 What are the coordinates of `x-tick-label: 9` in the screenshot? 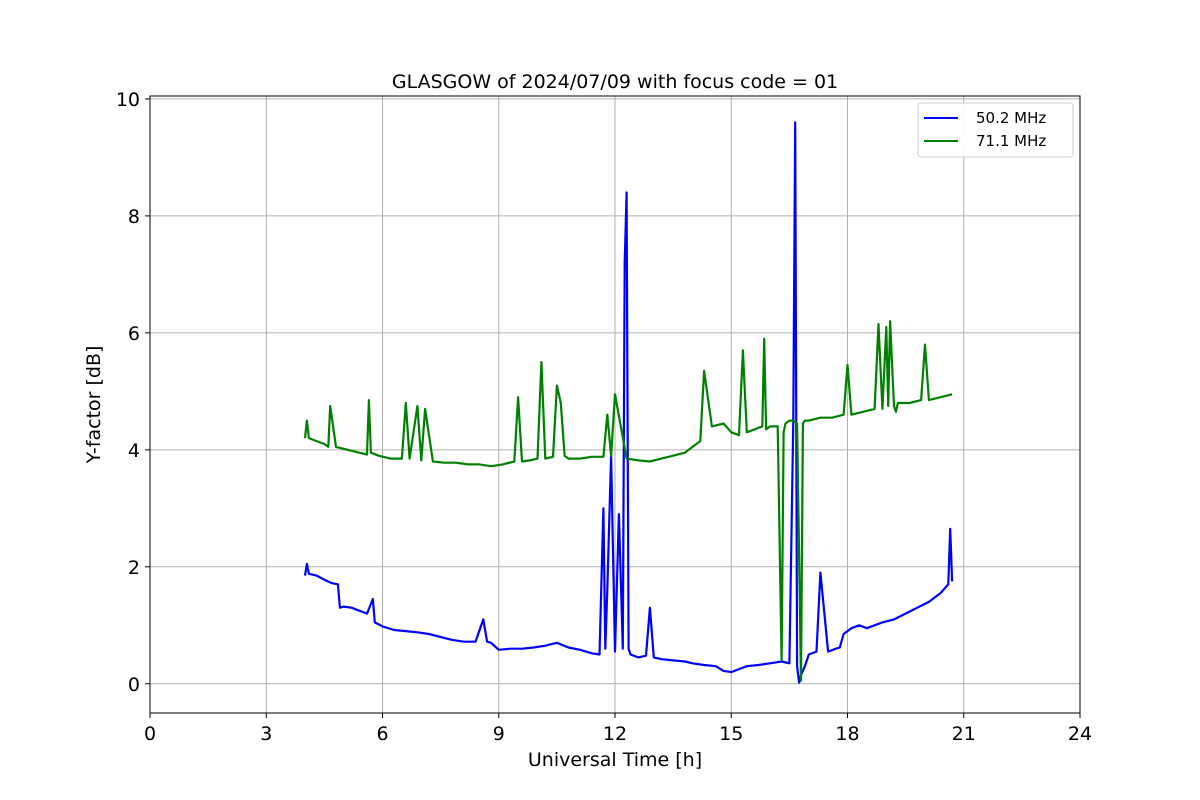 It's located at (499, 734).